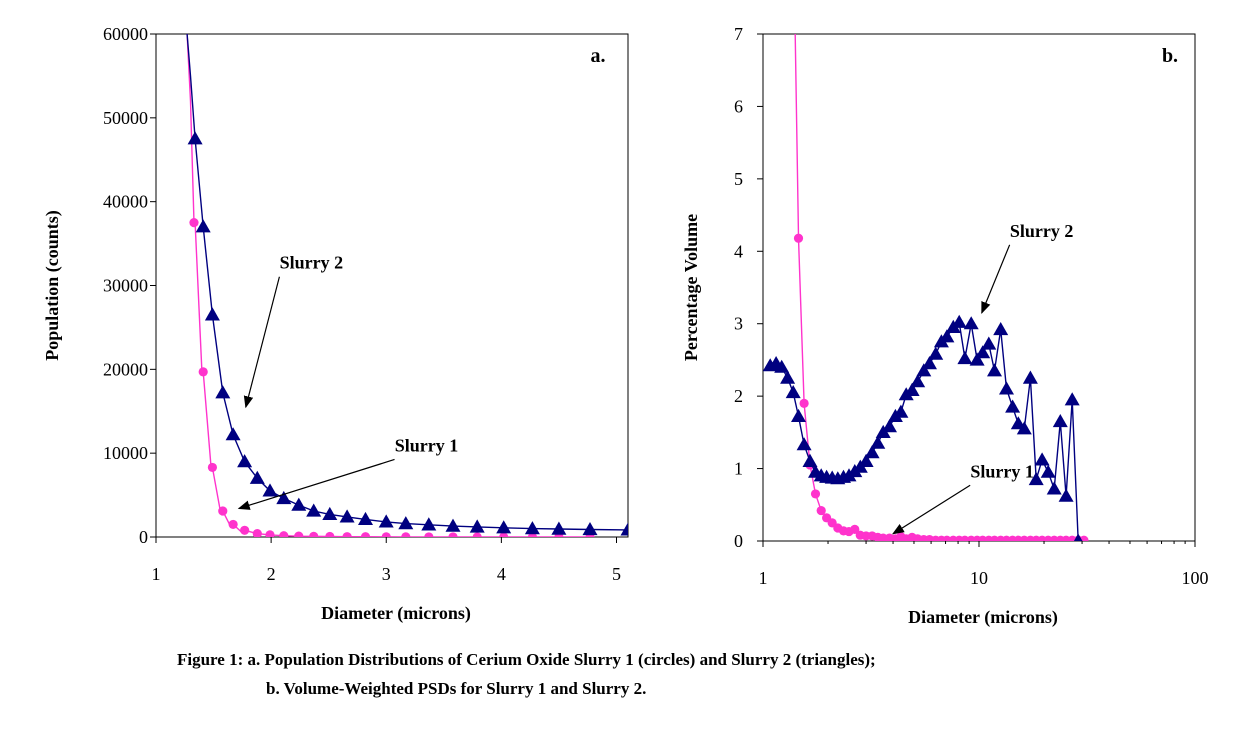 The height and width of the screenshot is (739, 1256). What do you see at coordinates (125, 118) in the screenshot?
I see `y-tick-label: 50000` at bounding box center [125, 118].